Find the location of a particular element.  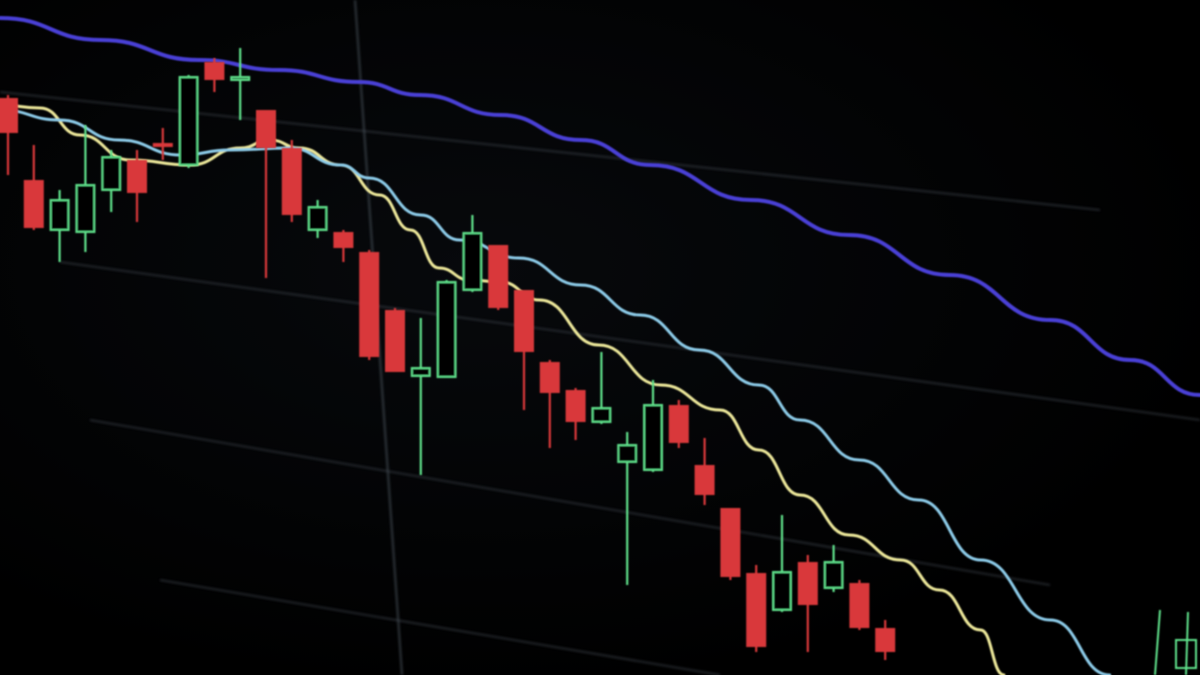

grid-line is located at coordinates (440, 627).